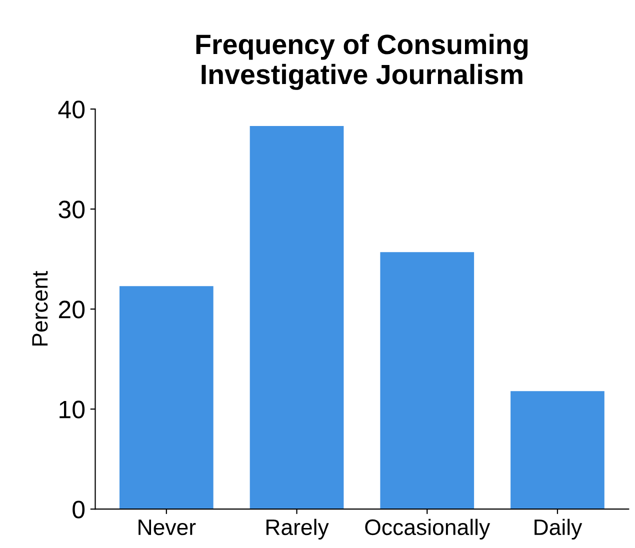  Describe the element at coordinates (297, 529) in the screenshot. I see `x-tick-label: Rarely` at that location.